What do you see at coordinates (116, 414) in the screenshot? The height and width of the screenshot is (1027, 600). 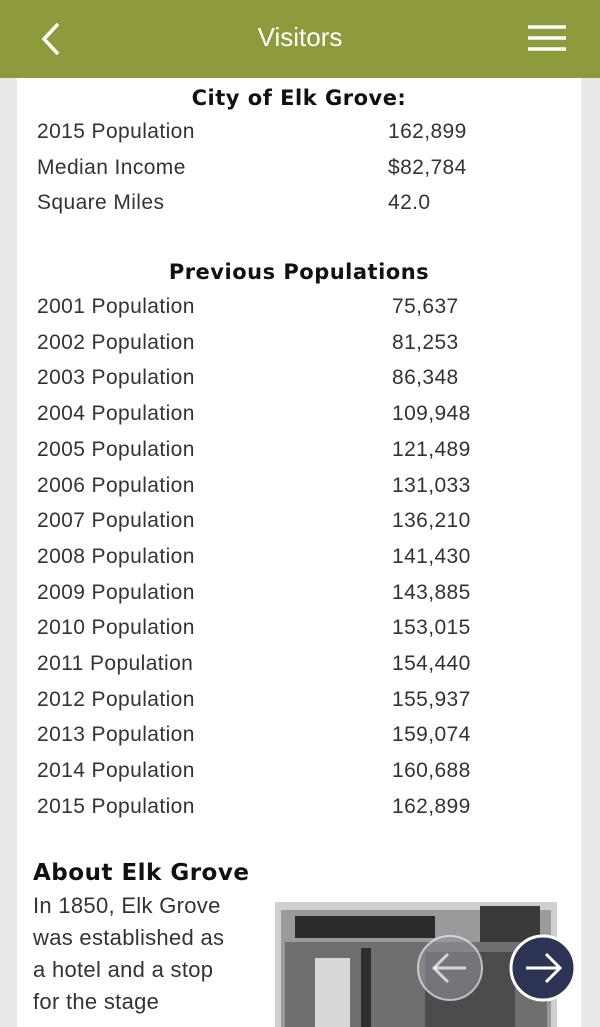 I see `row-label: 2004 Population` at bounding box center [116, 414].